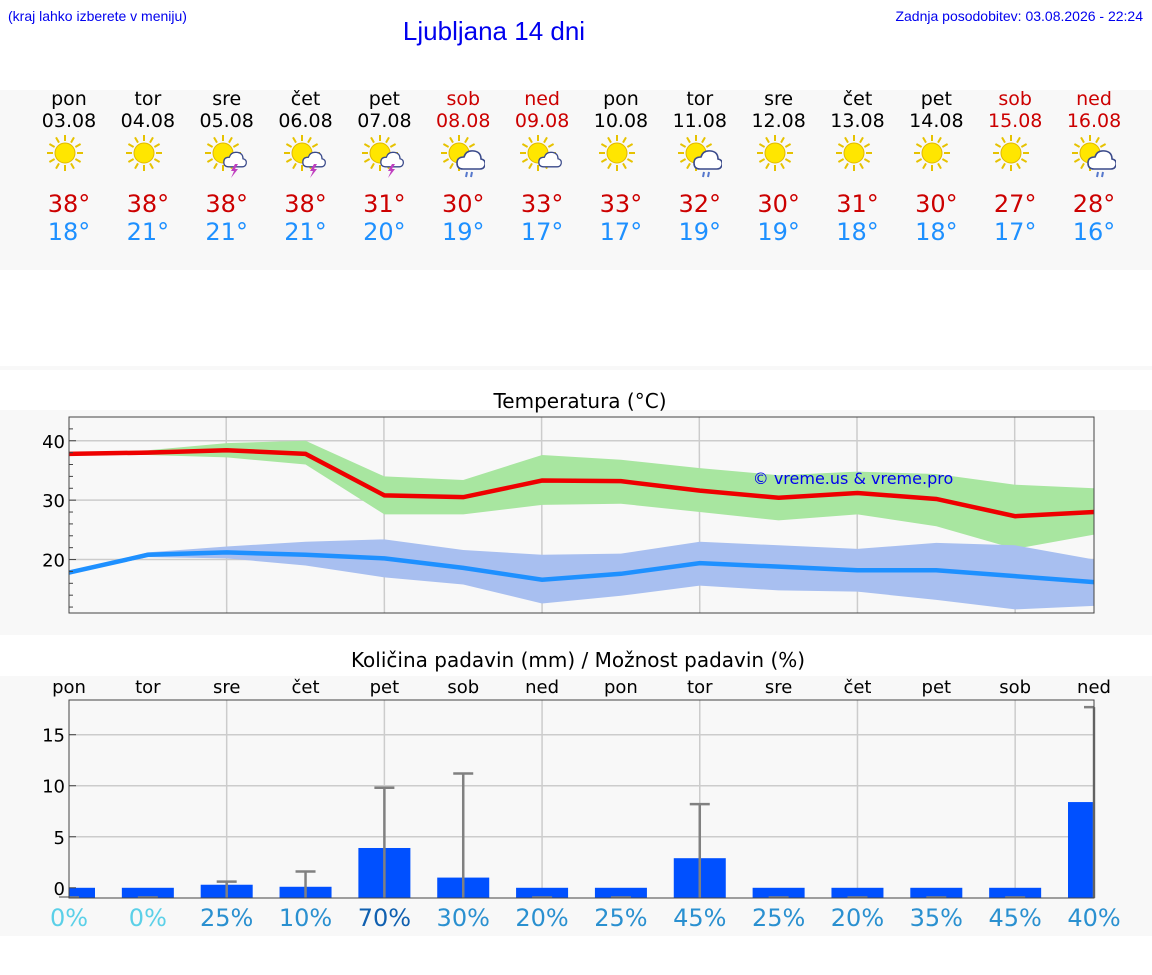 The width and height of the screenshot is (1152, 975). I want to click on day-date: 10.08, so click(621, 121).